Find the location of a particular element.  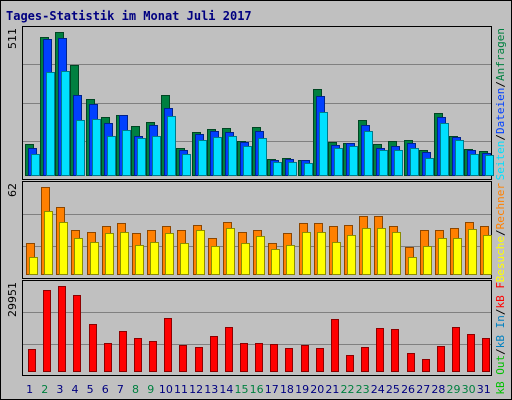

legend-2: Besuche/Rechner is located at coordinates (500, 233).